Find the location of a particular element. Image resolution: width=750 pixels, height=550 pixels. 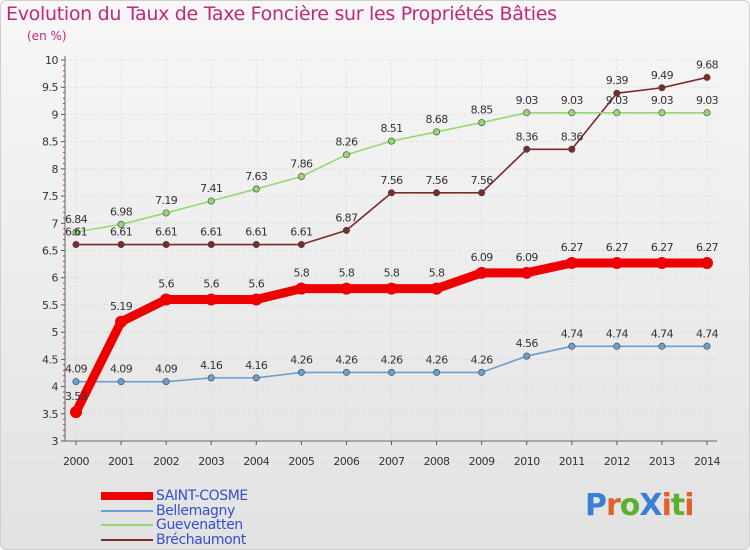

logo-letter: P is located at coordinates (596, 505).